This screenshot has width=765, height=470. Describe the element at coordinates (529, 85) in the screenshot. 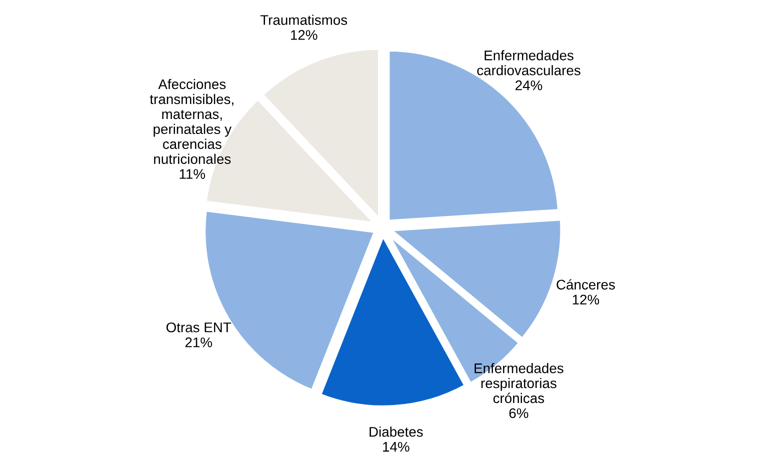

I see `data-label: 24%` at that location.